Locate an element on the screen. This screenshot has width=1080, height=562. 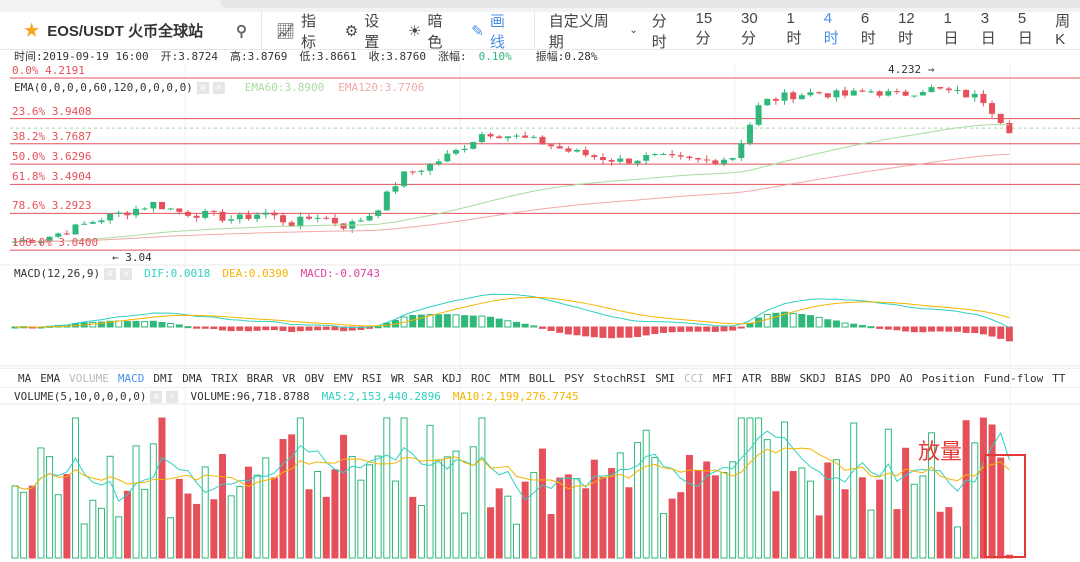
custom-period-dropdown: 自定义周期 ⌄ is located at coordinates (593, 31).